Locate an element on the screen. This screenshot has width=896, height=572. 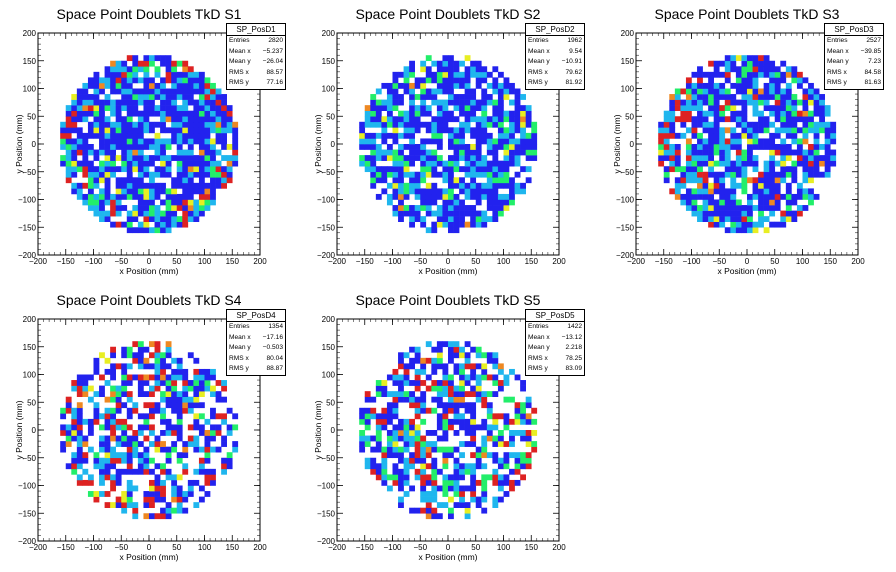
y-tick-label: −200 is located at coordinates (27, 255).